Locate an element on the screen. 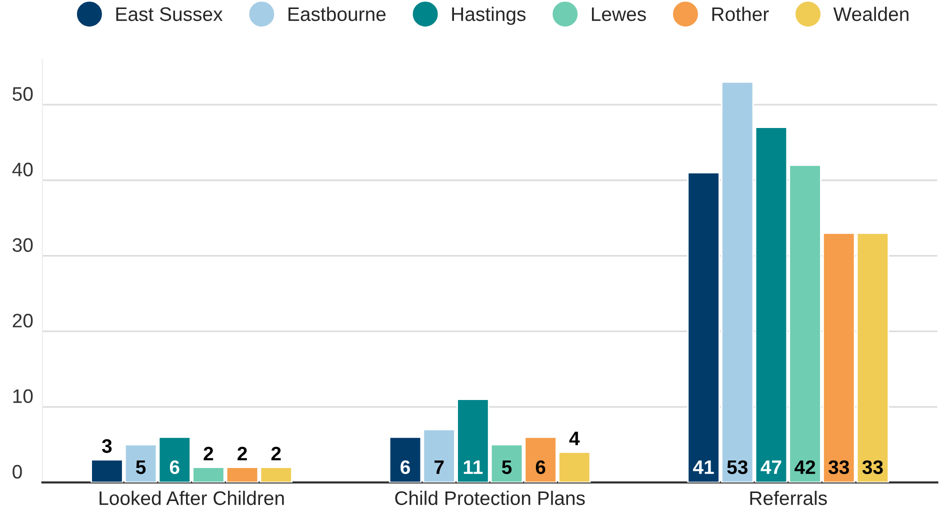 The image size is (942, 516). data-label: 41 is located at coordinates (703, 467).